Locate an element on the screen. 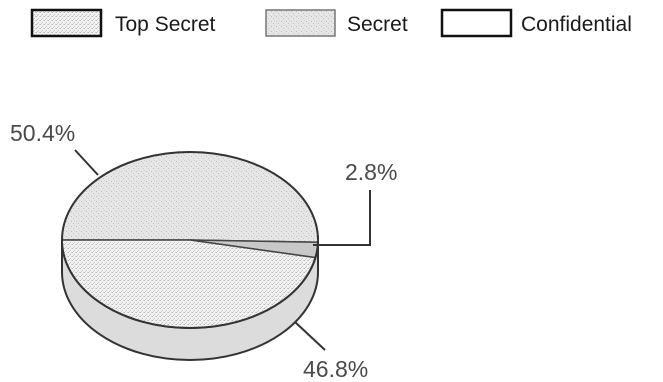  legend-swatch-secret is located at coordinates (300, 23).